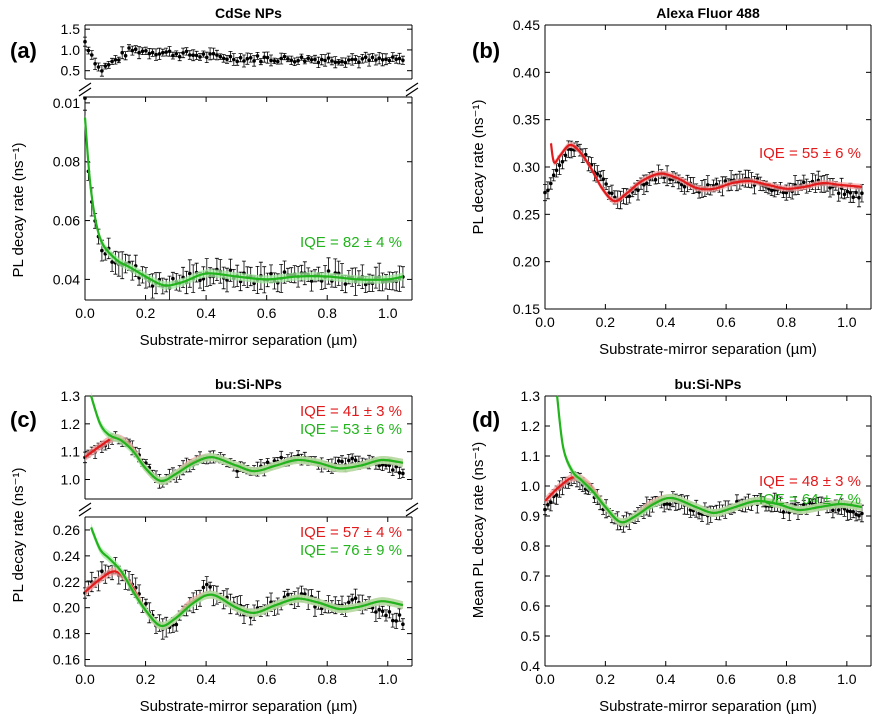 The height and width of the screenshot is (728, 881). I want to click on iqe-annotation: IQE = 55 ± 6 %, so click(810, 153).